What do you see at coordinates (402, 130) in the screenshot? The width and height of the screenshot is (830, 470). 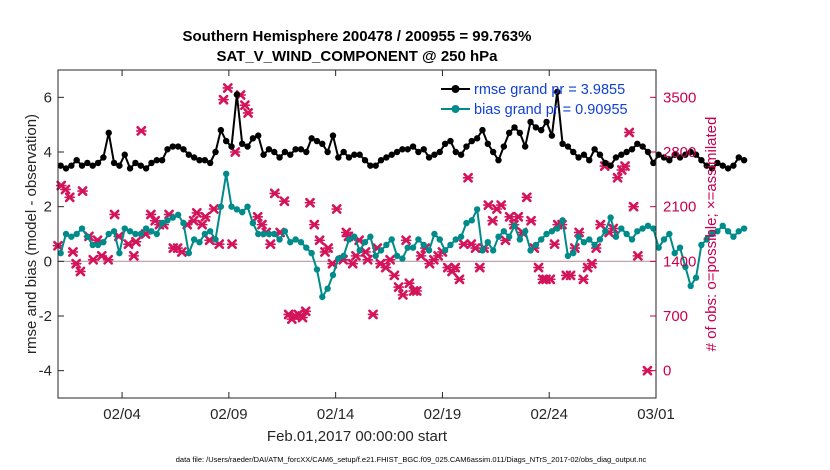 I see `rmse-series` at bounding box center [402, 130].